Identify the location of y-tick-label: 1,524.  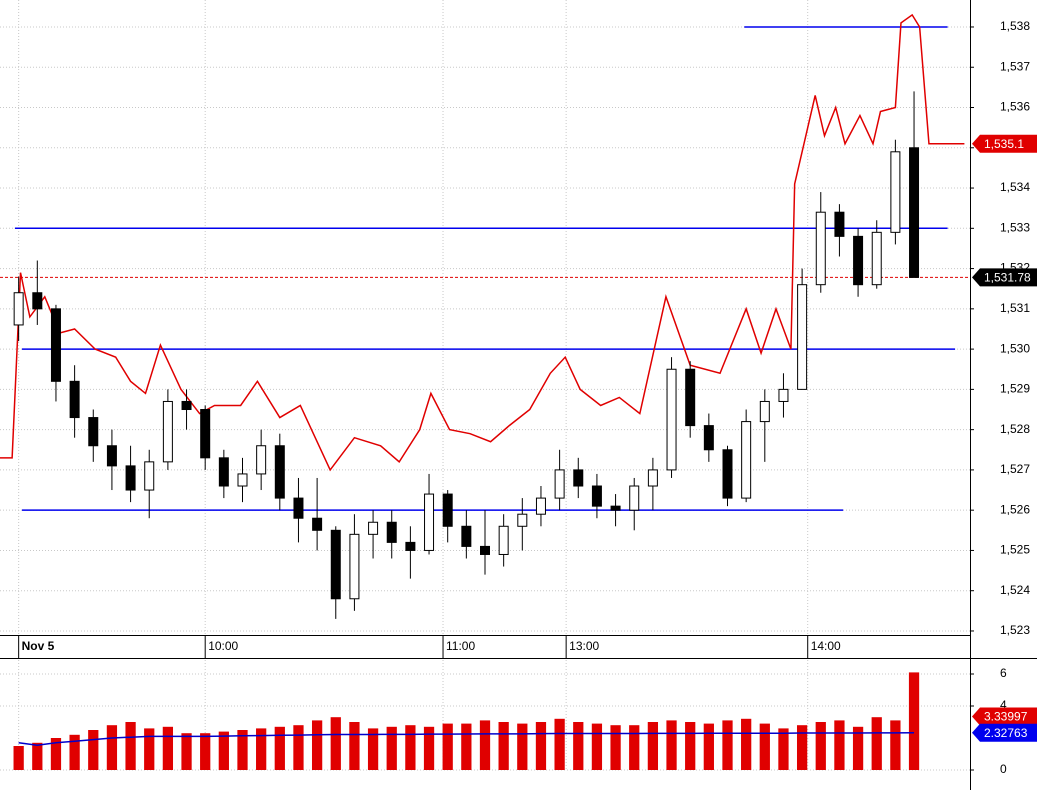
(1015, 590).